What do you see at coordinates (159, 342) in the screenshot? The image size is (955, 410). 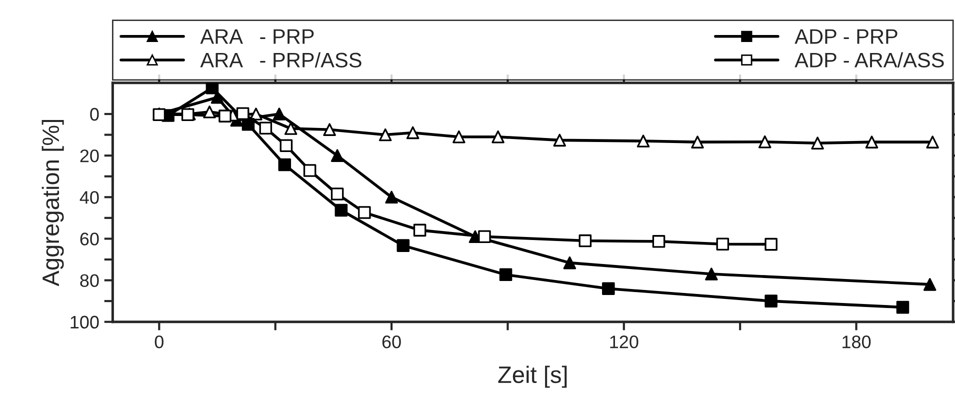 I see `x-tick-label: 0` at bounding box center [159, 342].